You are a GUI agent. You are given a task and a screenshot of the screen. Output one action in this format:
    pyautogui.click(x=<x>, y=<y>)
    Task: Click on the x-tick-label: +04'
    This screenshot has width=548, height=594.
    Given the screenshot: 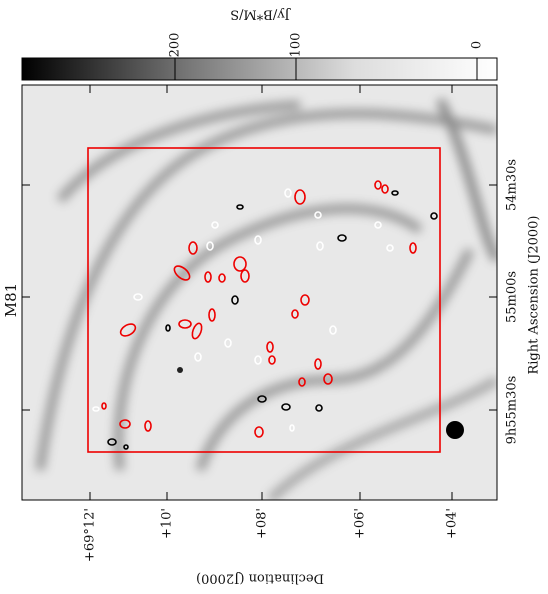 What is the action you would take?
    pyautogui.click(x=452, y=523)
    